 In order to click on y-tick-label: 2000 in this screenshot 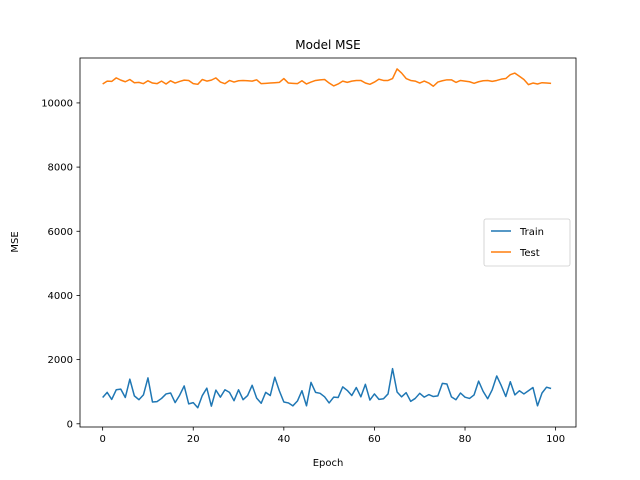, I will do `click(60, 360)`.